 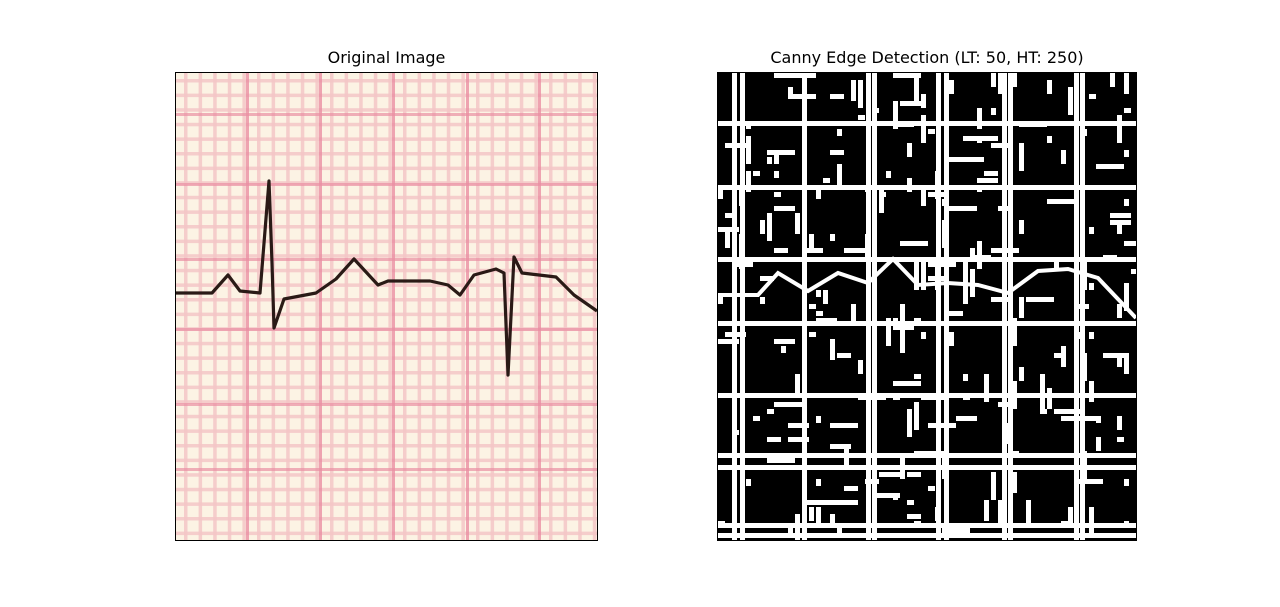 What do you see at coordinates (927, 57) in the screenshot?
I see `canny-edge-title: Canny Edge Detection (LT: 50, HT: 250)` at bounding box center [927, 57].